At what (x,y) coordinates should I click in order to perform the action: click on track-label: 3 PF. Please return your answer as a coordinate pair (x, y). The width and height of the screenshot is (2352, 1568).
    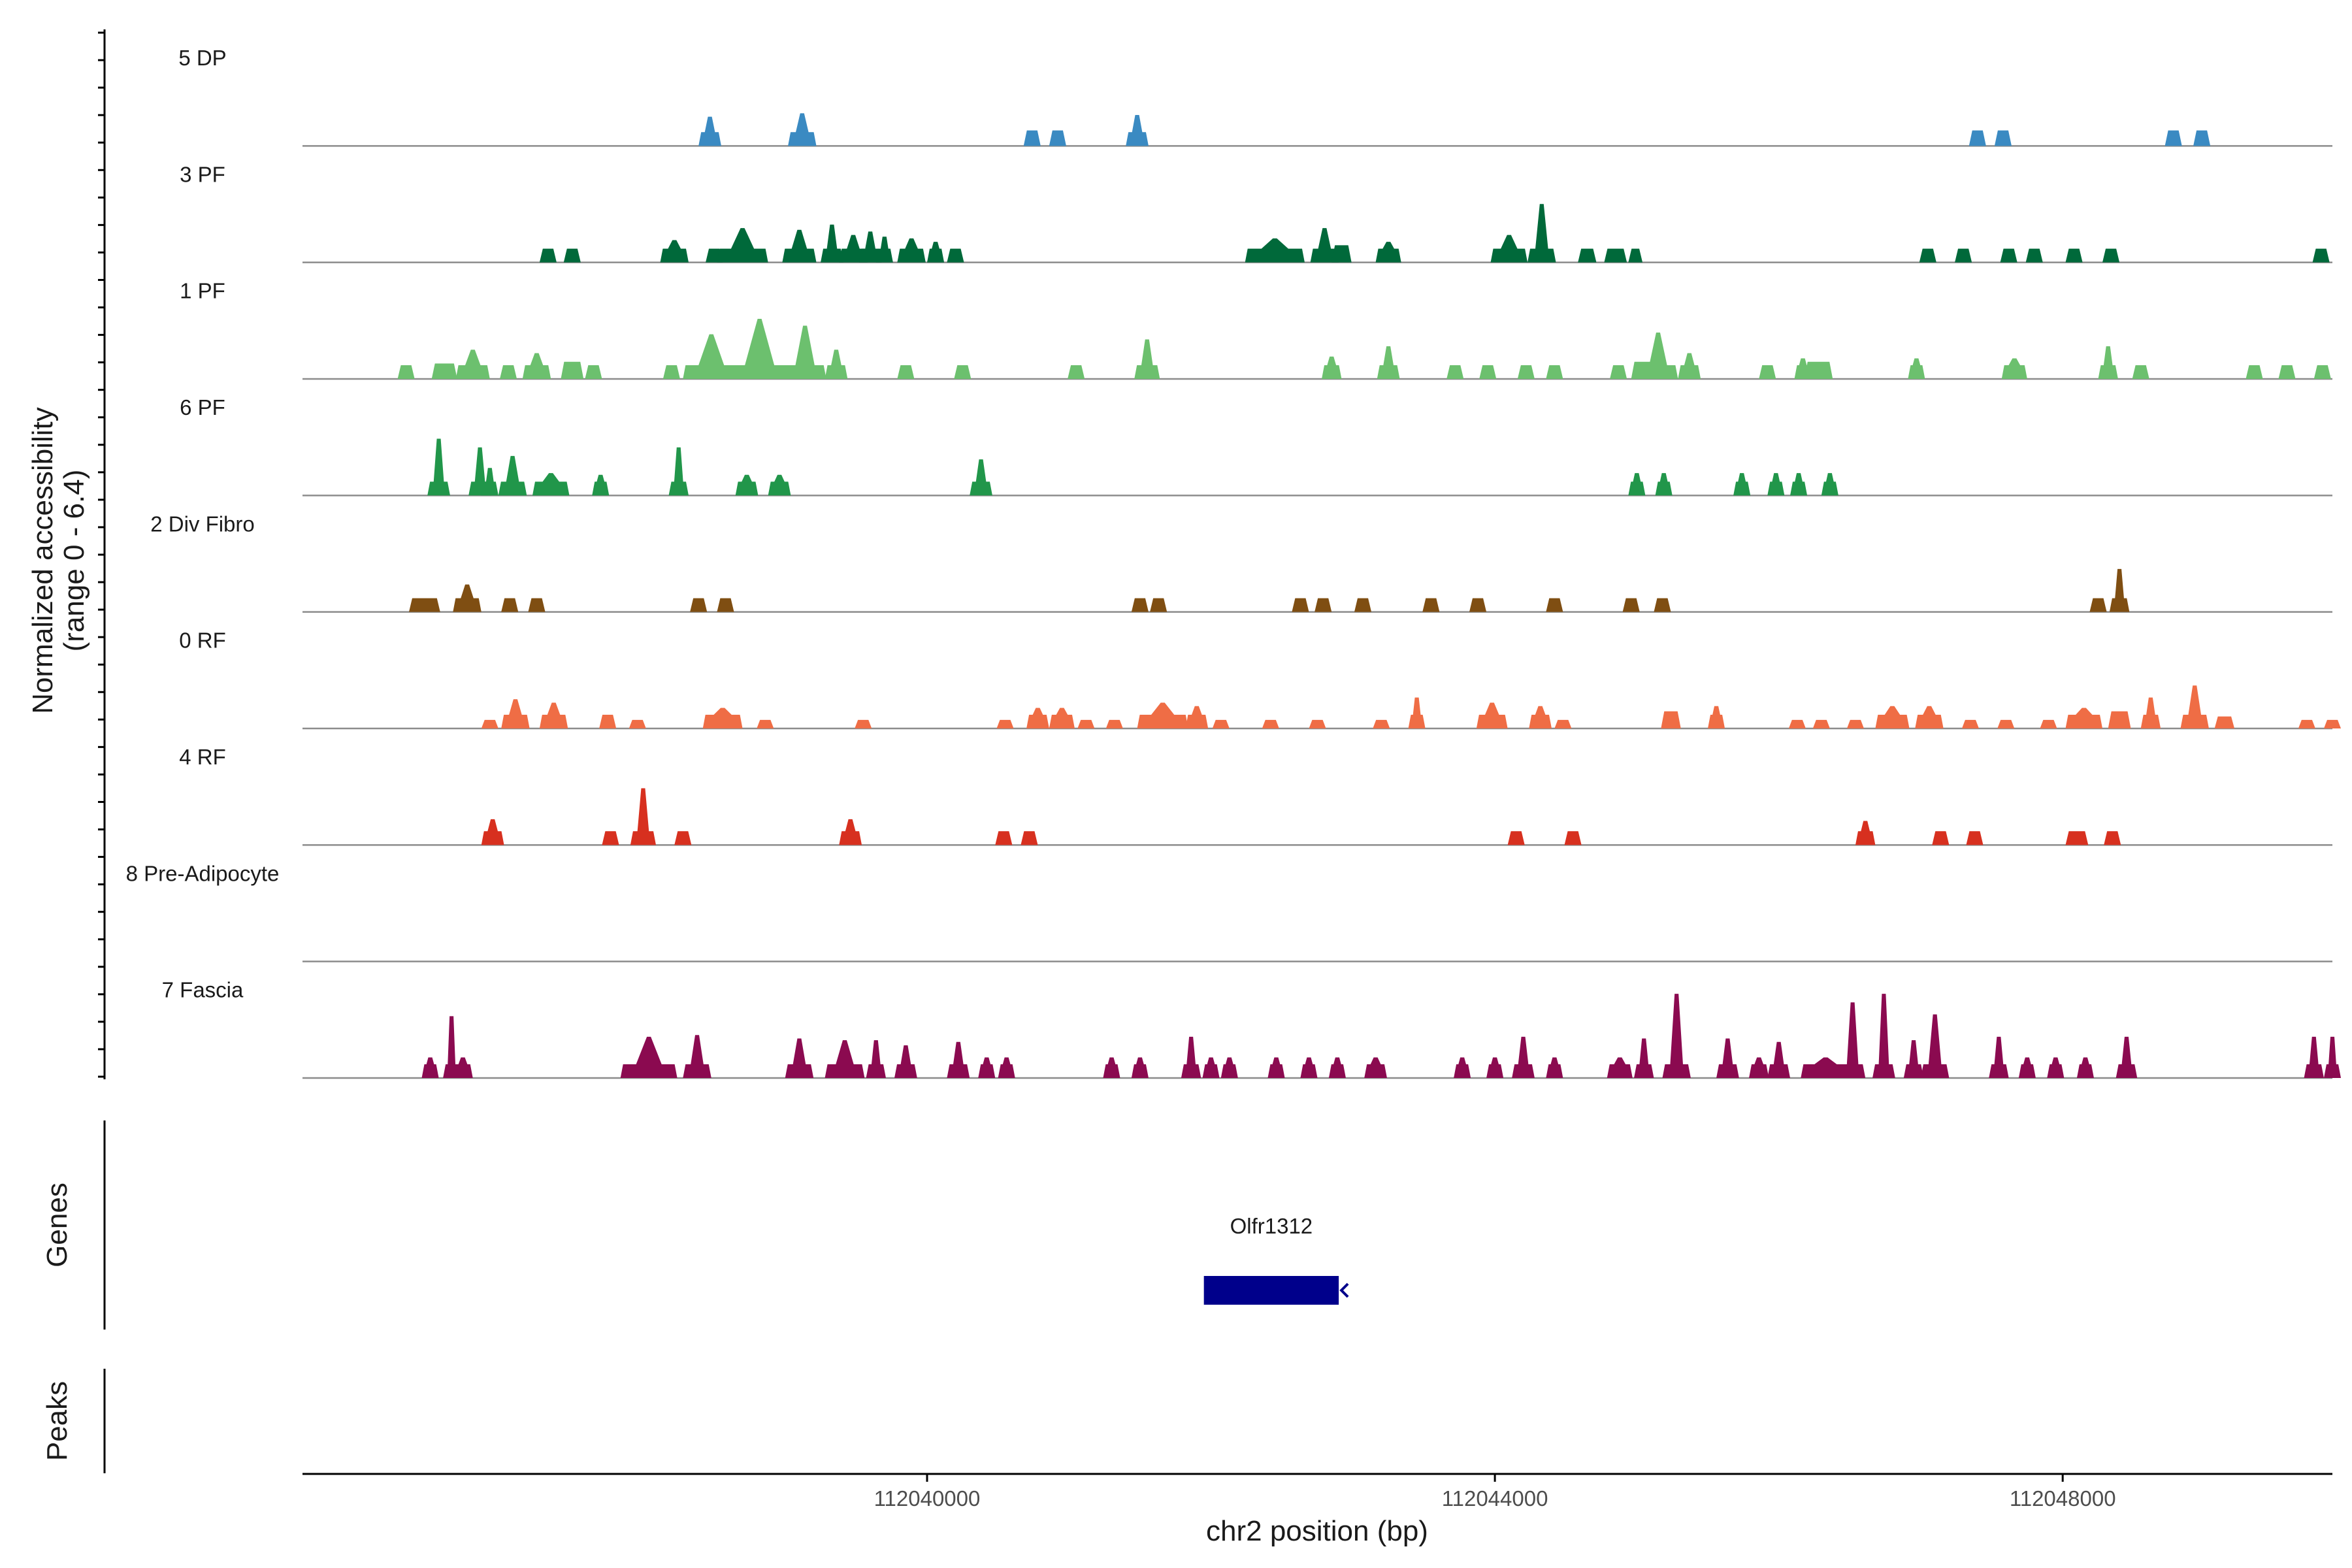
    Looking at the image, I should click on (202, 174).